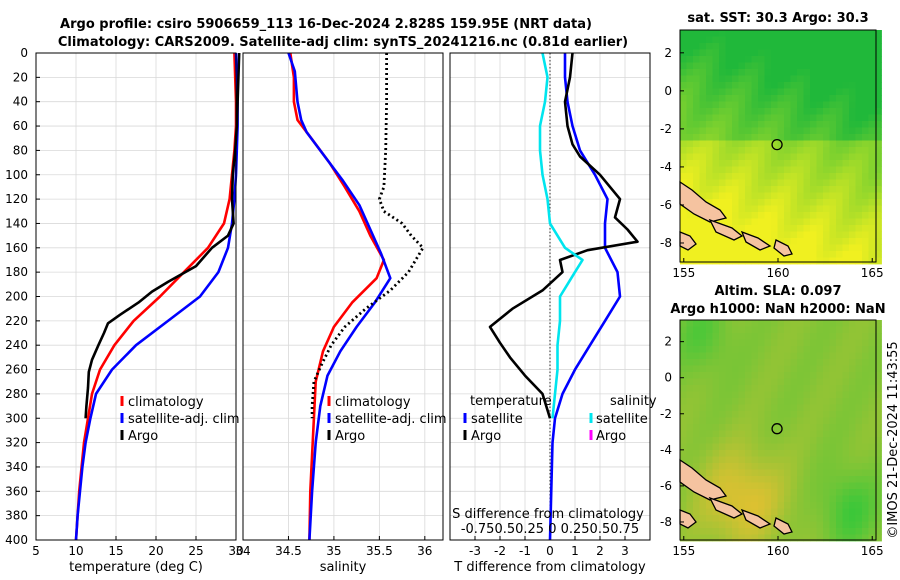  I want to click on y-tick-label: 0, so click(668, 378).